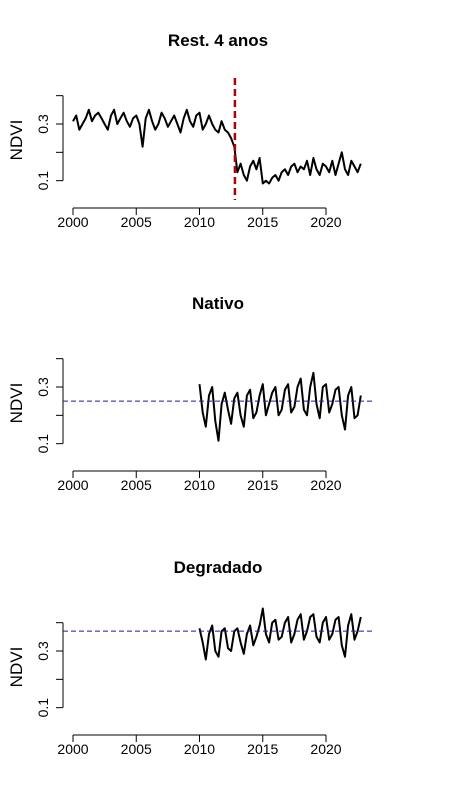 The image size is (450, 790). What do you see at coordinates (218, 40) in the screenshot?
I see `chart-title: Rest. 4 anos` at bounding box center [218, 40].